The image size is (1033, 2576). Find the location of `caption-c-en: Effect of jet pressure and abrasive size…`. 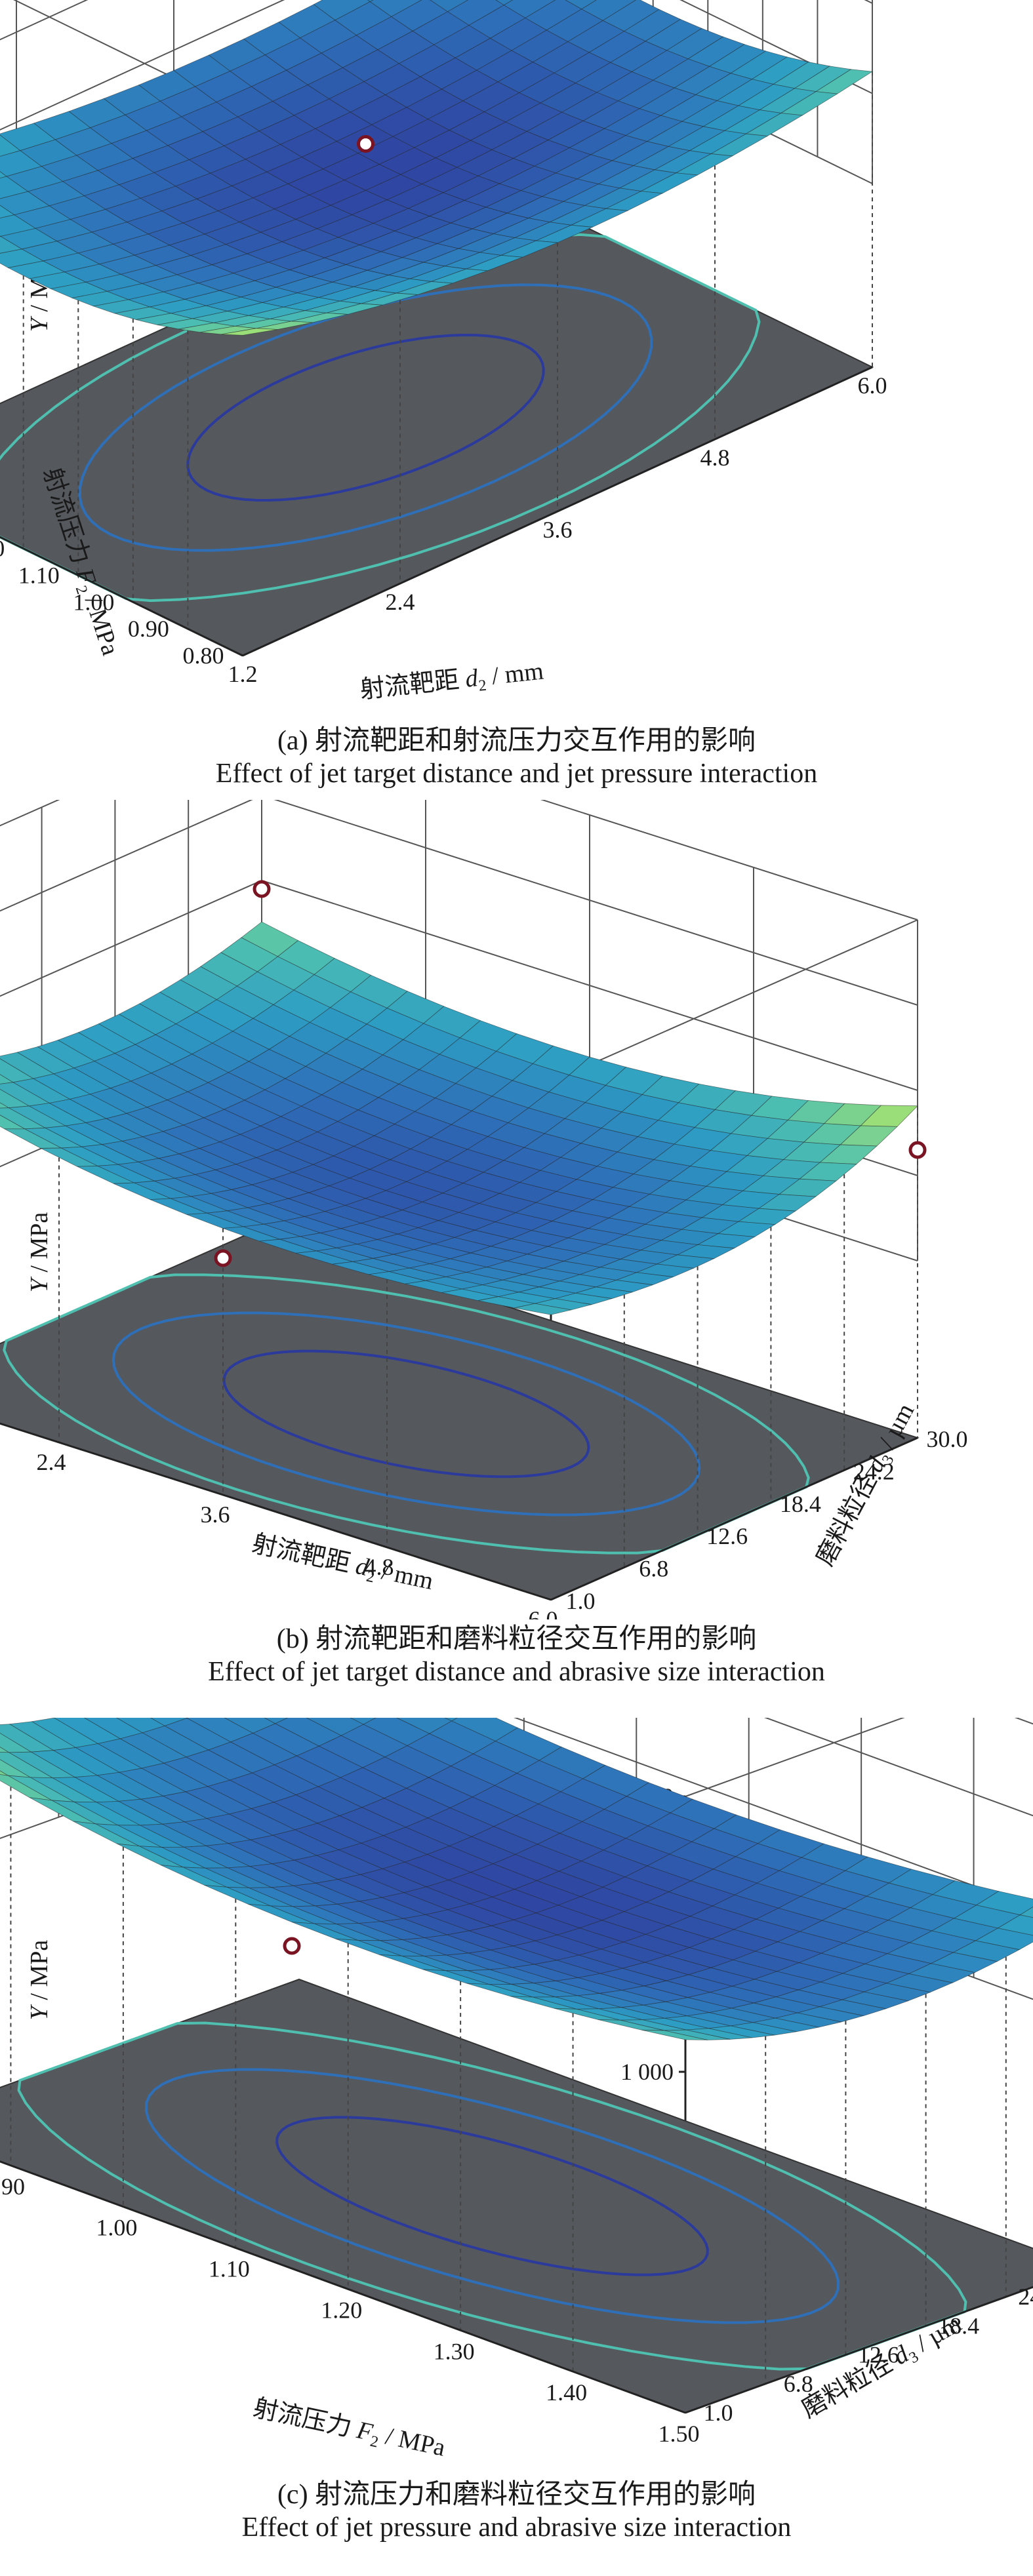

caption-c-en: Effect of jet pressure and abrasive size… is located at coordinates (516, 2527).